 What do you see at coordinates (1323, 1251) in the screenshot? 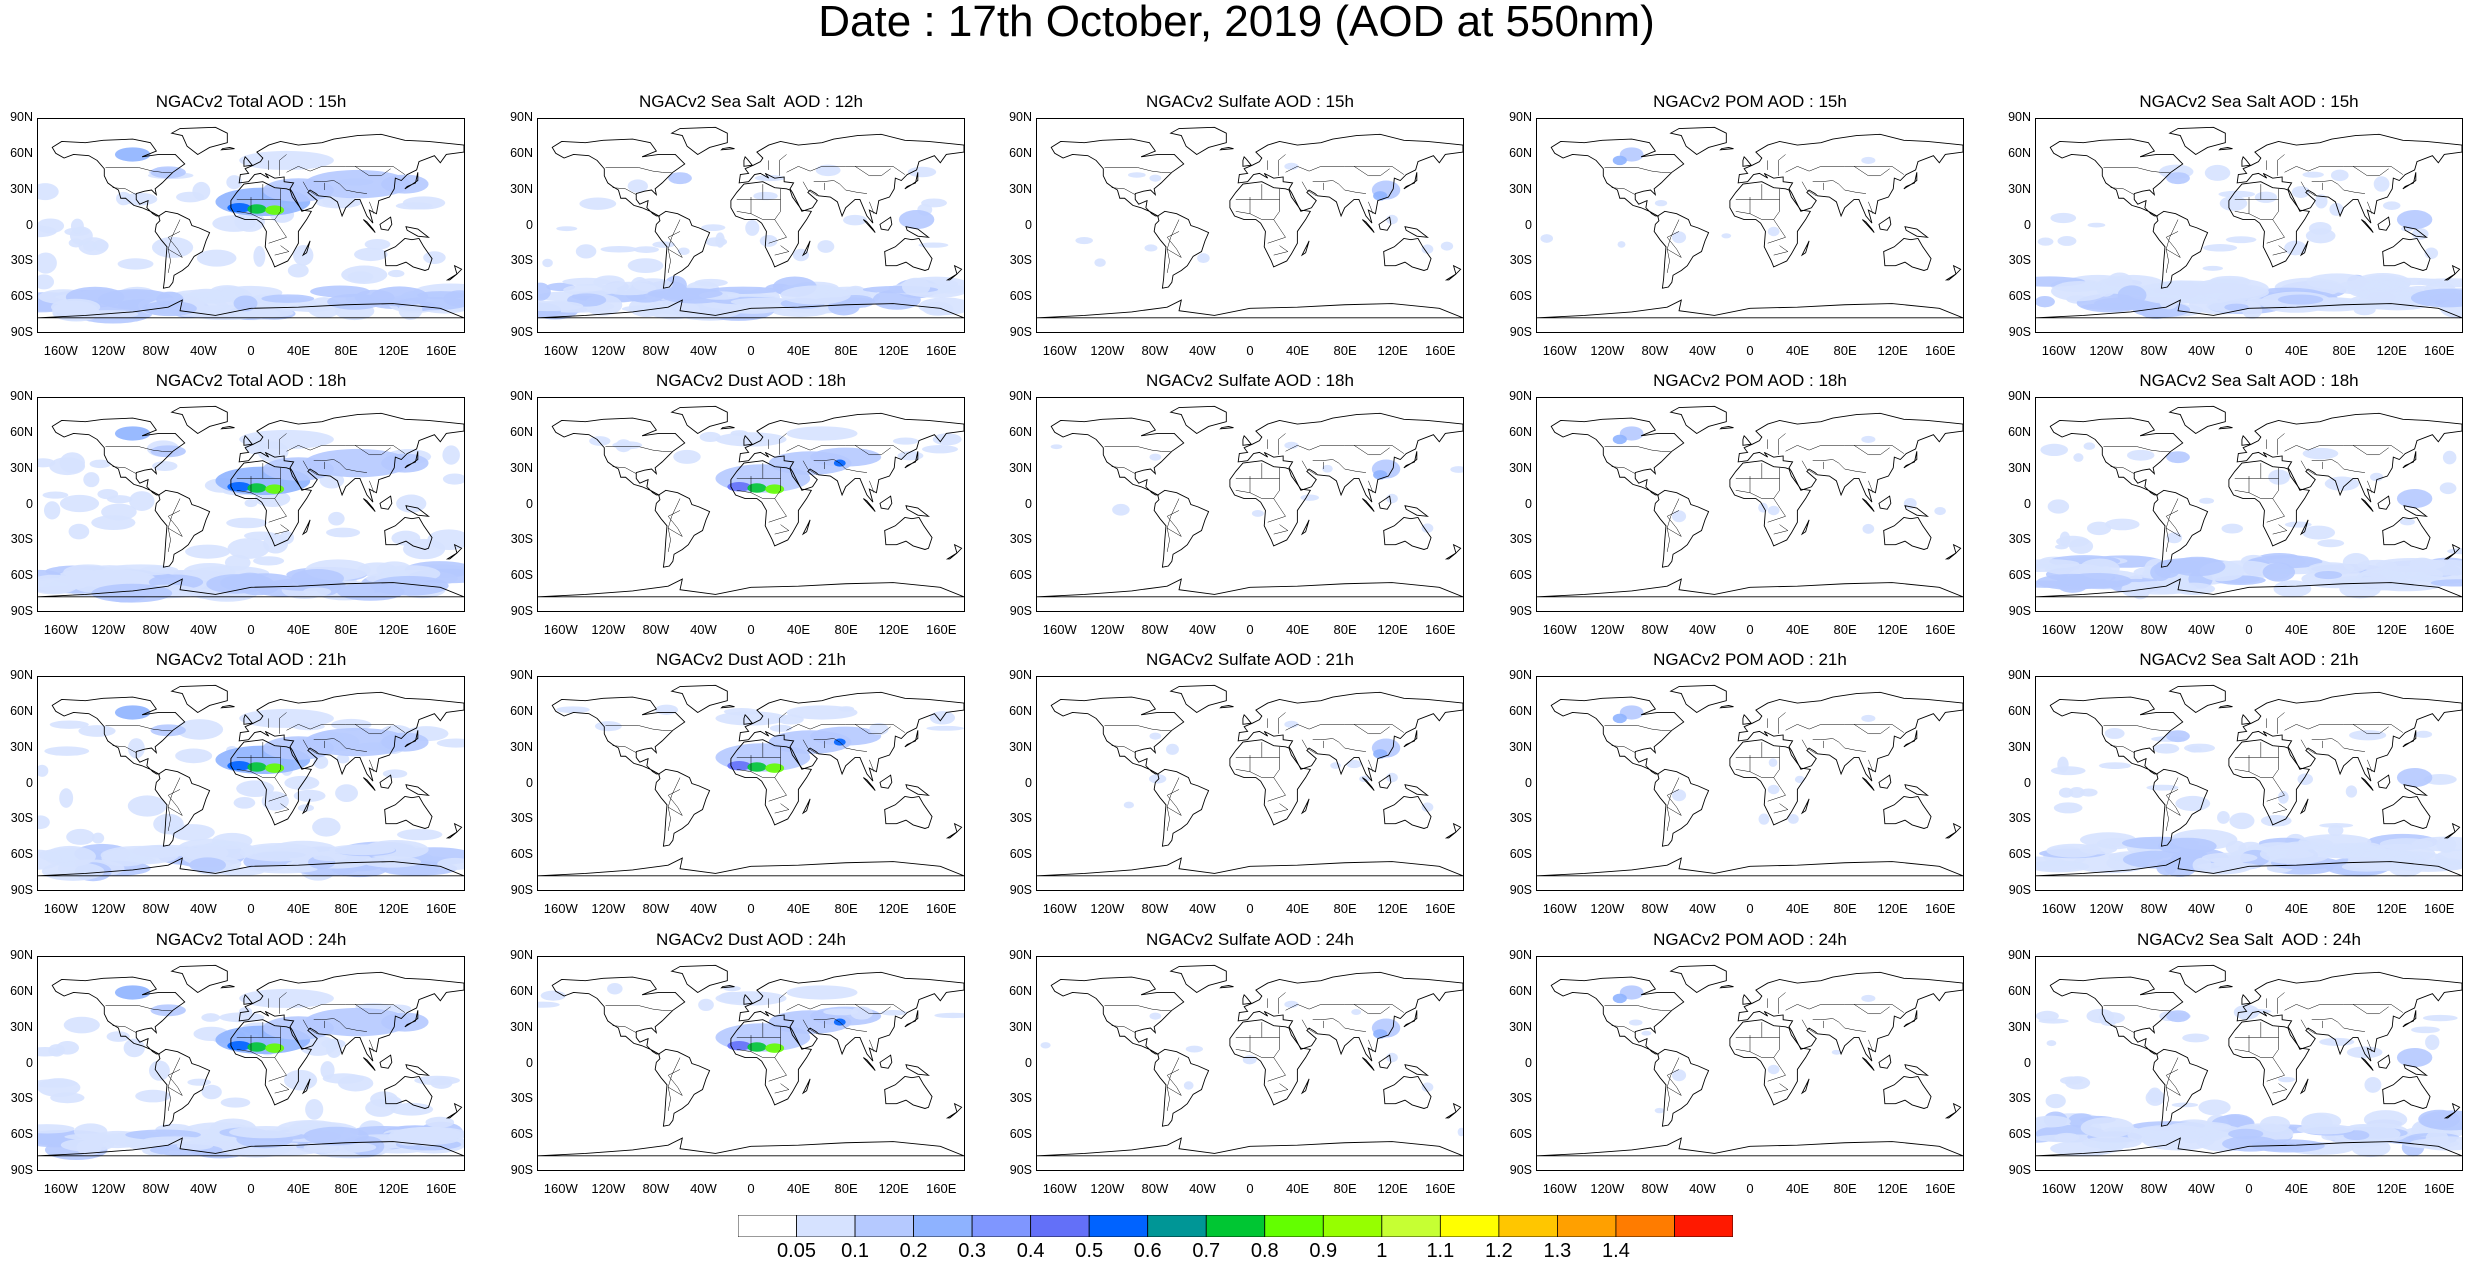
I see `colorbar-tick-label: 0.9` at bounding box center [1323, 1251].